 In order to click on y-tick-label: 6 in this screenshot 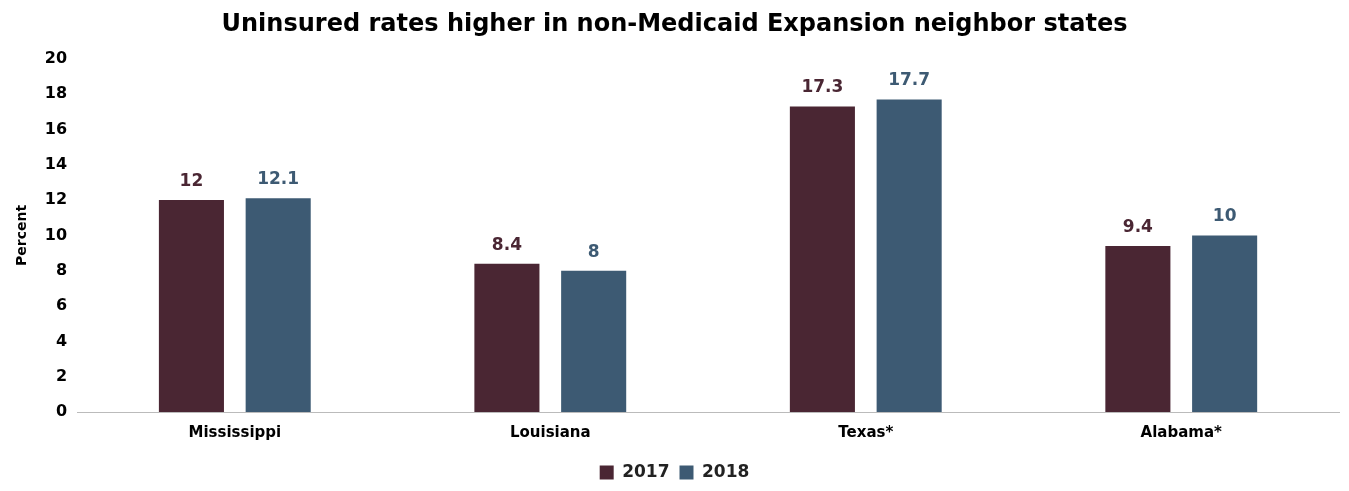, I will do `click(61, 305)`.